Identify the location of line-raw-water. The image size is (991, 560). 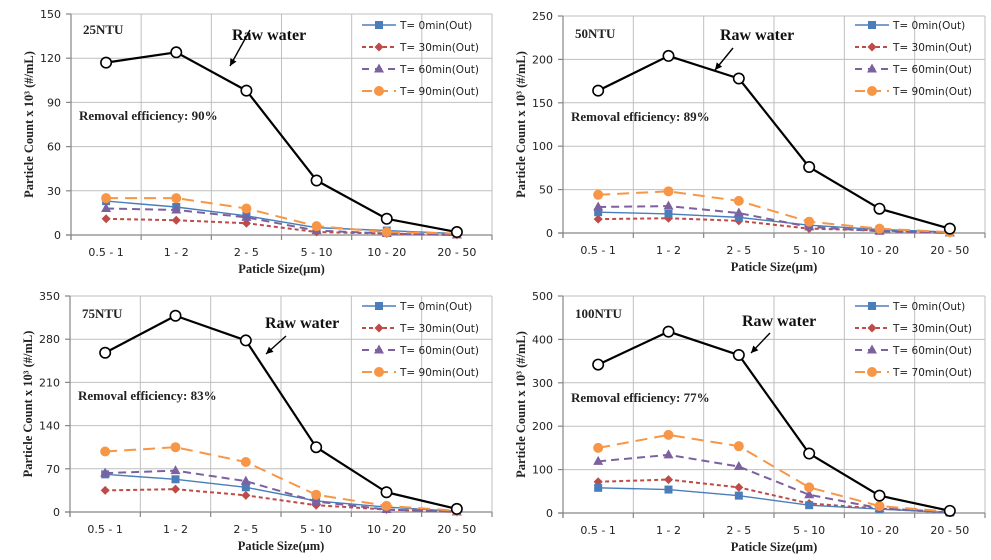
(281, 412).